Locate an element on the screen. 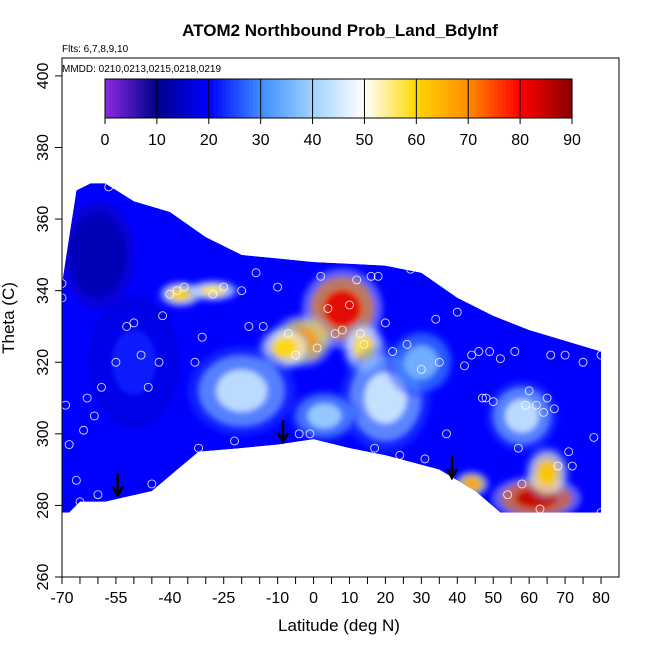 The height and width of the screenshot is (650, 650). y-tick-label: 340 is located at coordinates (43, 290).